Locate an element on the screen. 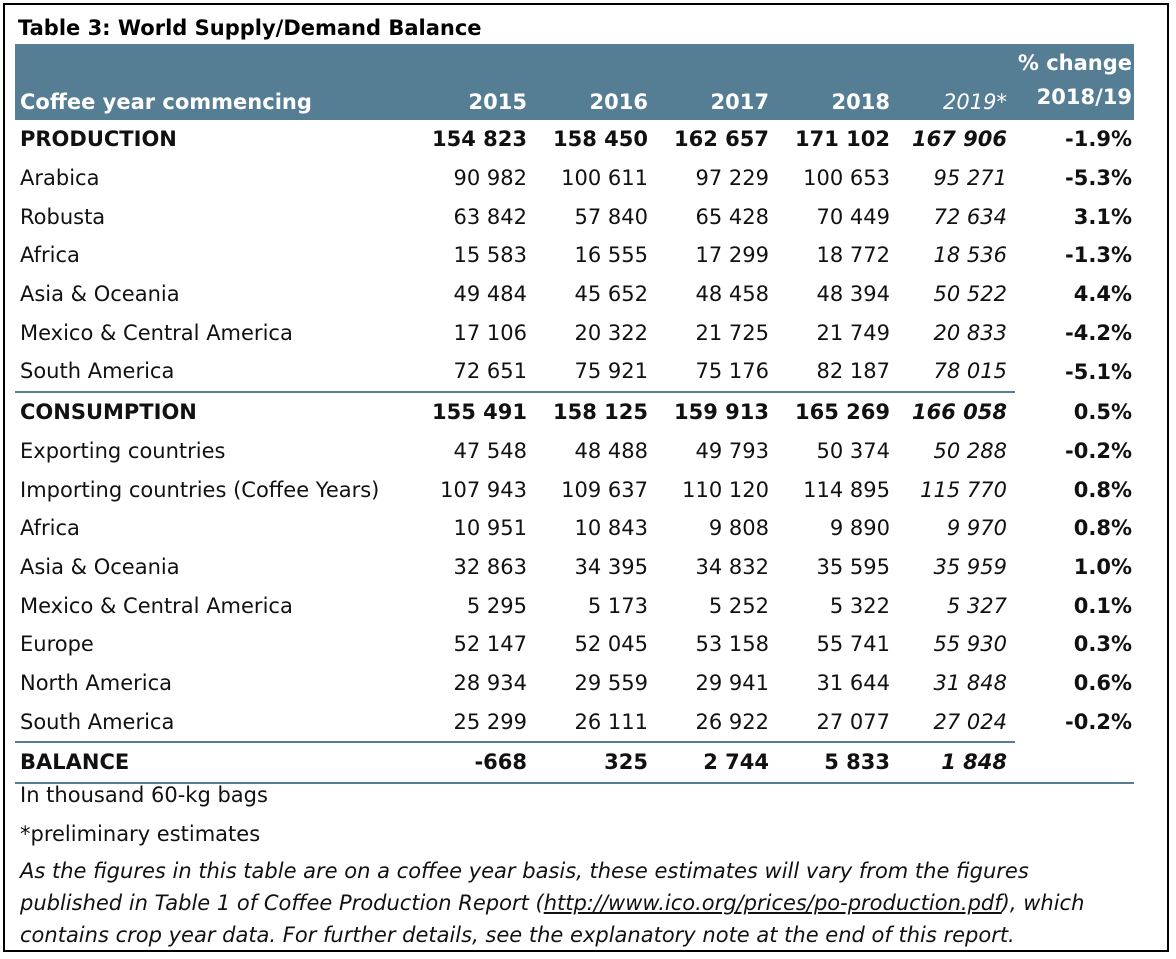  cell-2018: 171 102 is located at coordinates (842, 139).